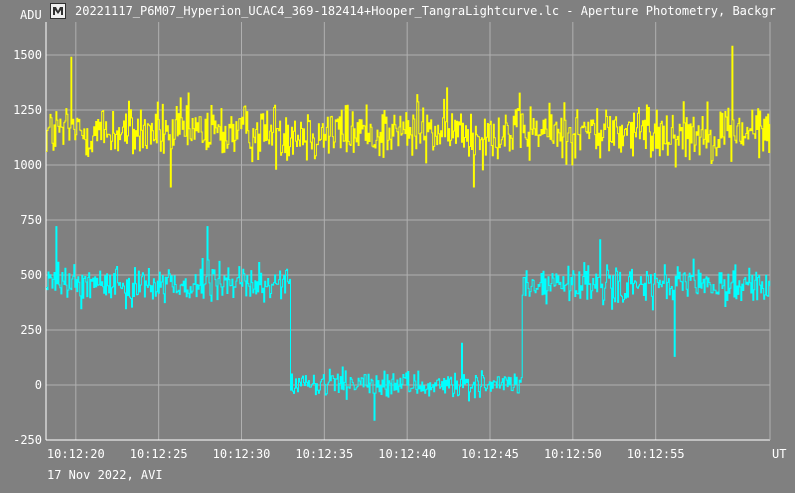 The height and width of the screenshot is (493, 795). I want to click on y-tick-label: 0, so click(38, 385).